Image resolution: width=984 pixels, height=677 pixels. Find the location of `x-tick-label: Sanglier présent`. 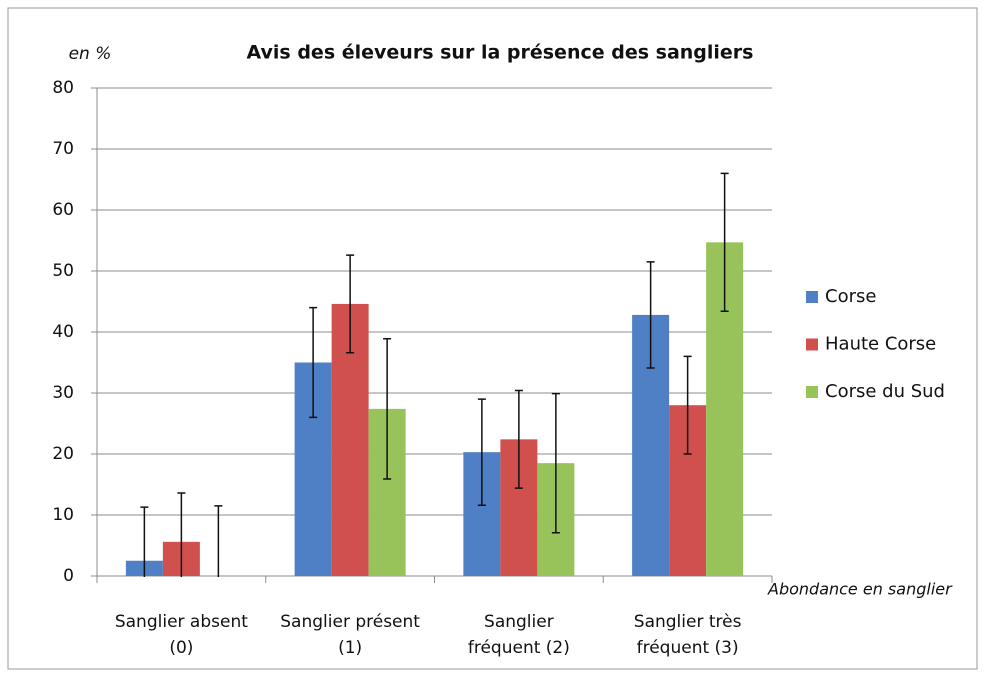

x-tick-label: Sanglier présent is located at coordinates (350, 622).